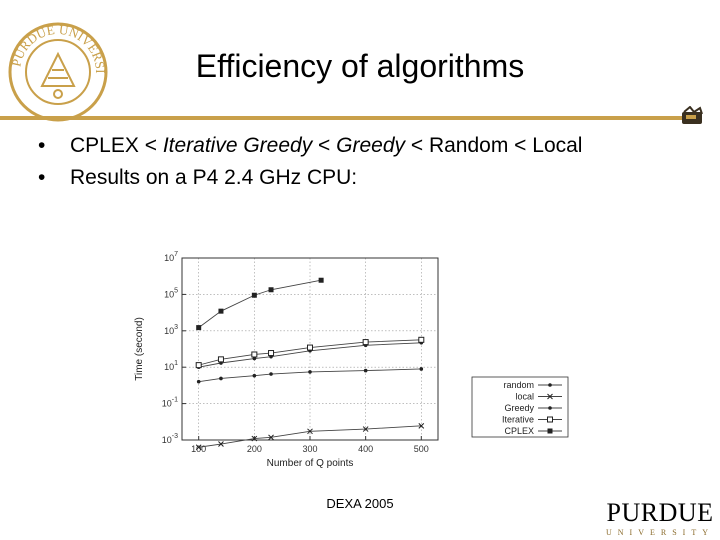 This screenshot has width=720, height=540. Describe the element at coordinates (550, 431) in the screenshot. I see `legend-marker-cplex` at that location.